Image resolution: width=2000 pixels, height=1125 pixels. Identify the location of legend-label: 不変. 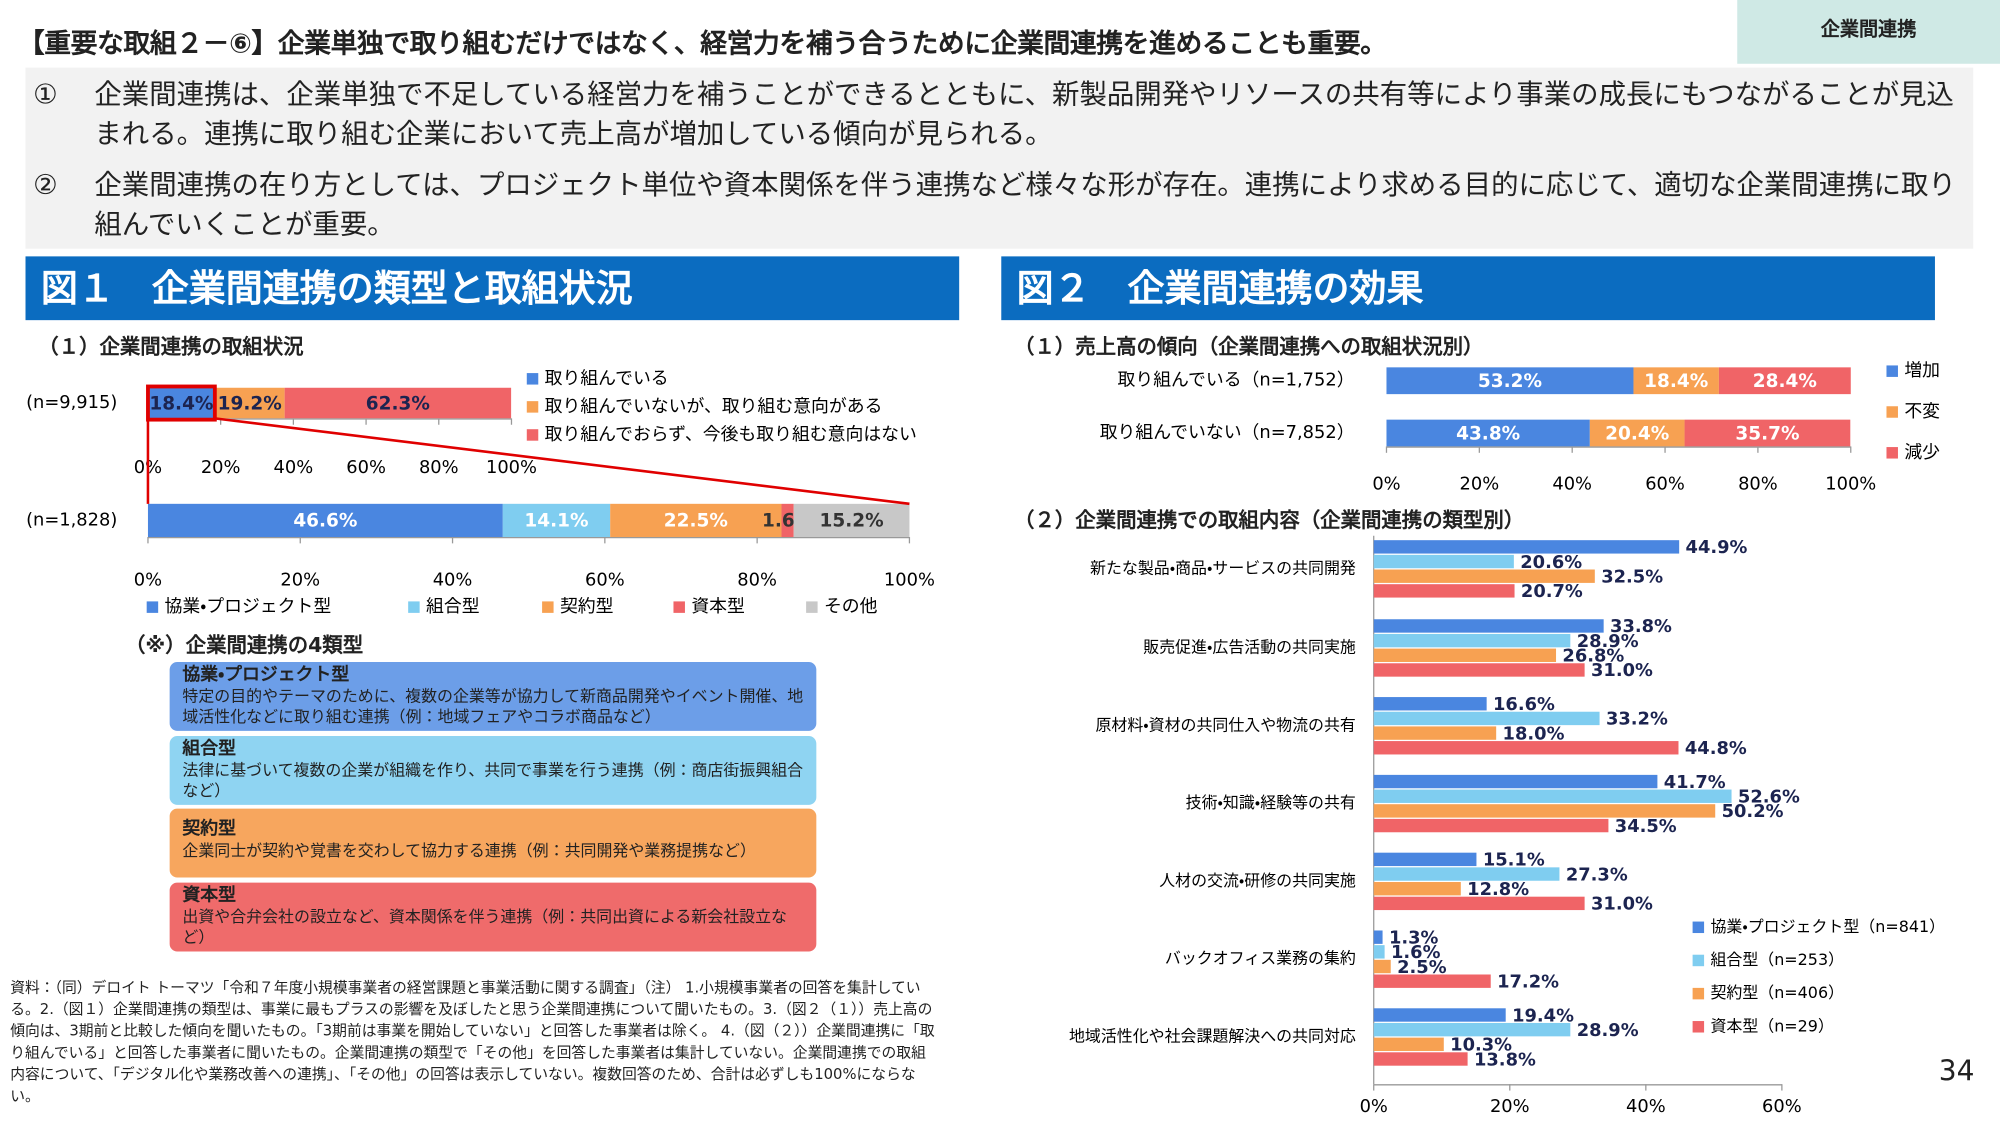
(1922, 411).